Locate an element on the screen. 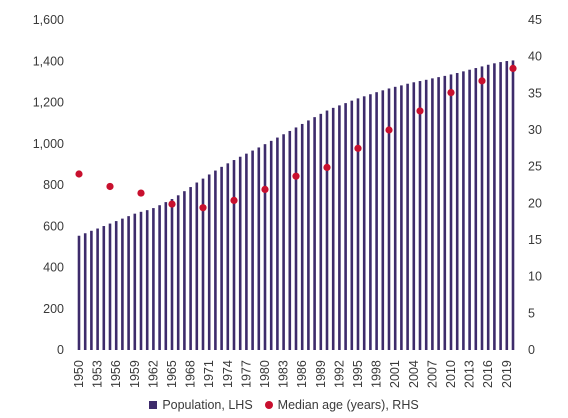  x-tick-label: 1956 is located at coordinates (116, 374).